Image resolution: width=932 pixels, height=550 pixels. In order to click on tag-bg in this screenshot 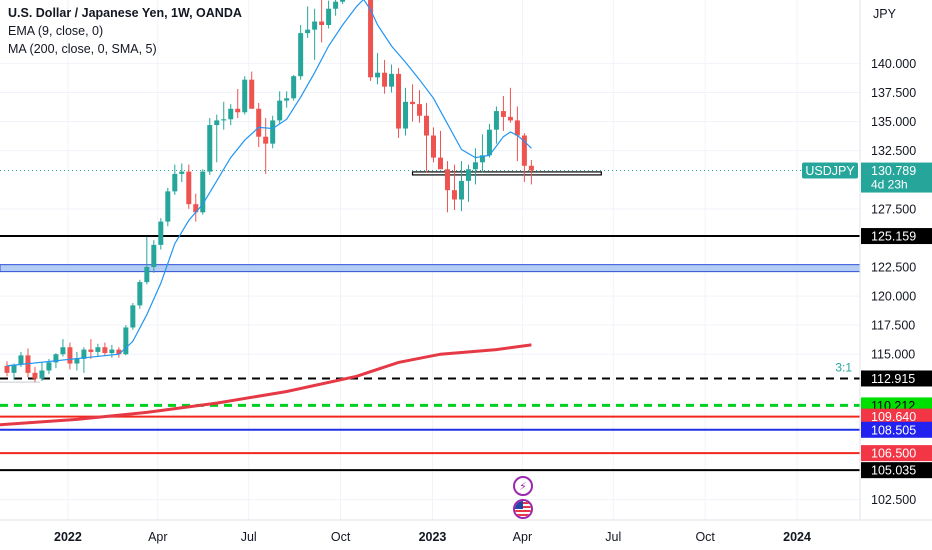, I will do `click(896, 378)`.